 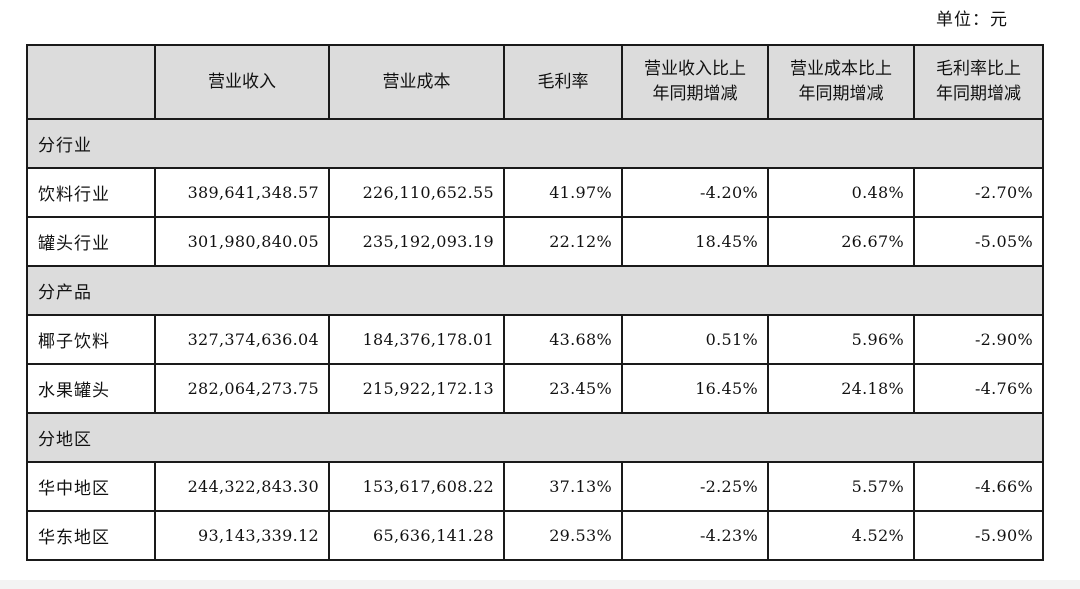 I want to click on cell-cost-yoy: 5.57%, so click(x=841, y=486).